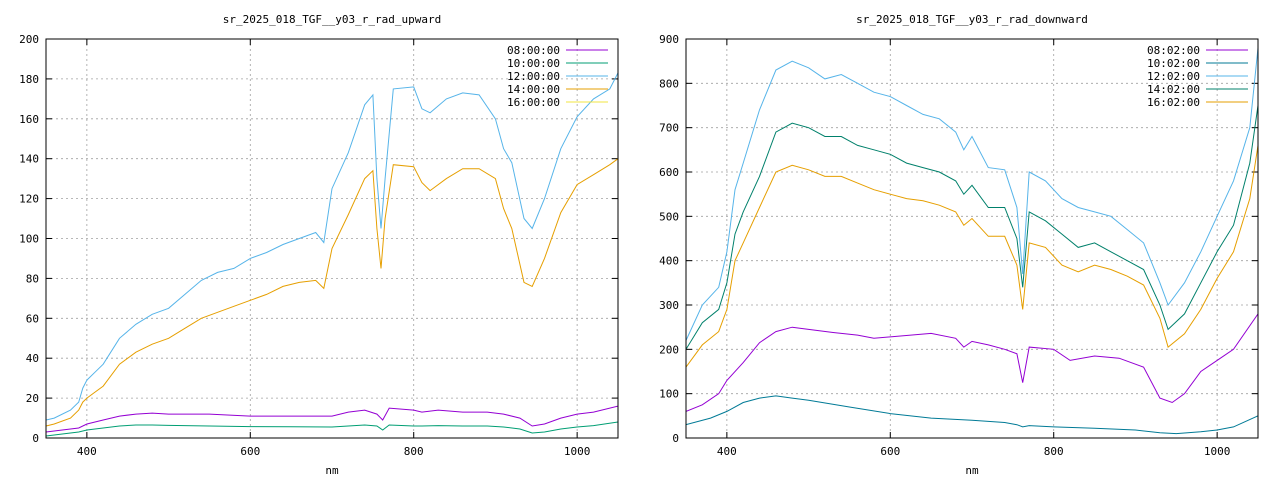 The height and width of the screenshot is (480, 1280). I want to click on y-tick-label: 900, so click(669, 39).